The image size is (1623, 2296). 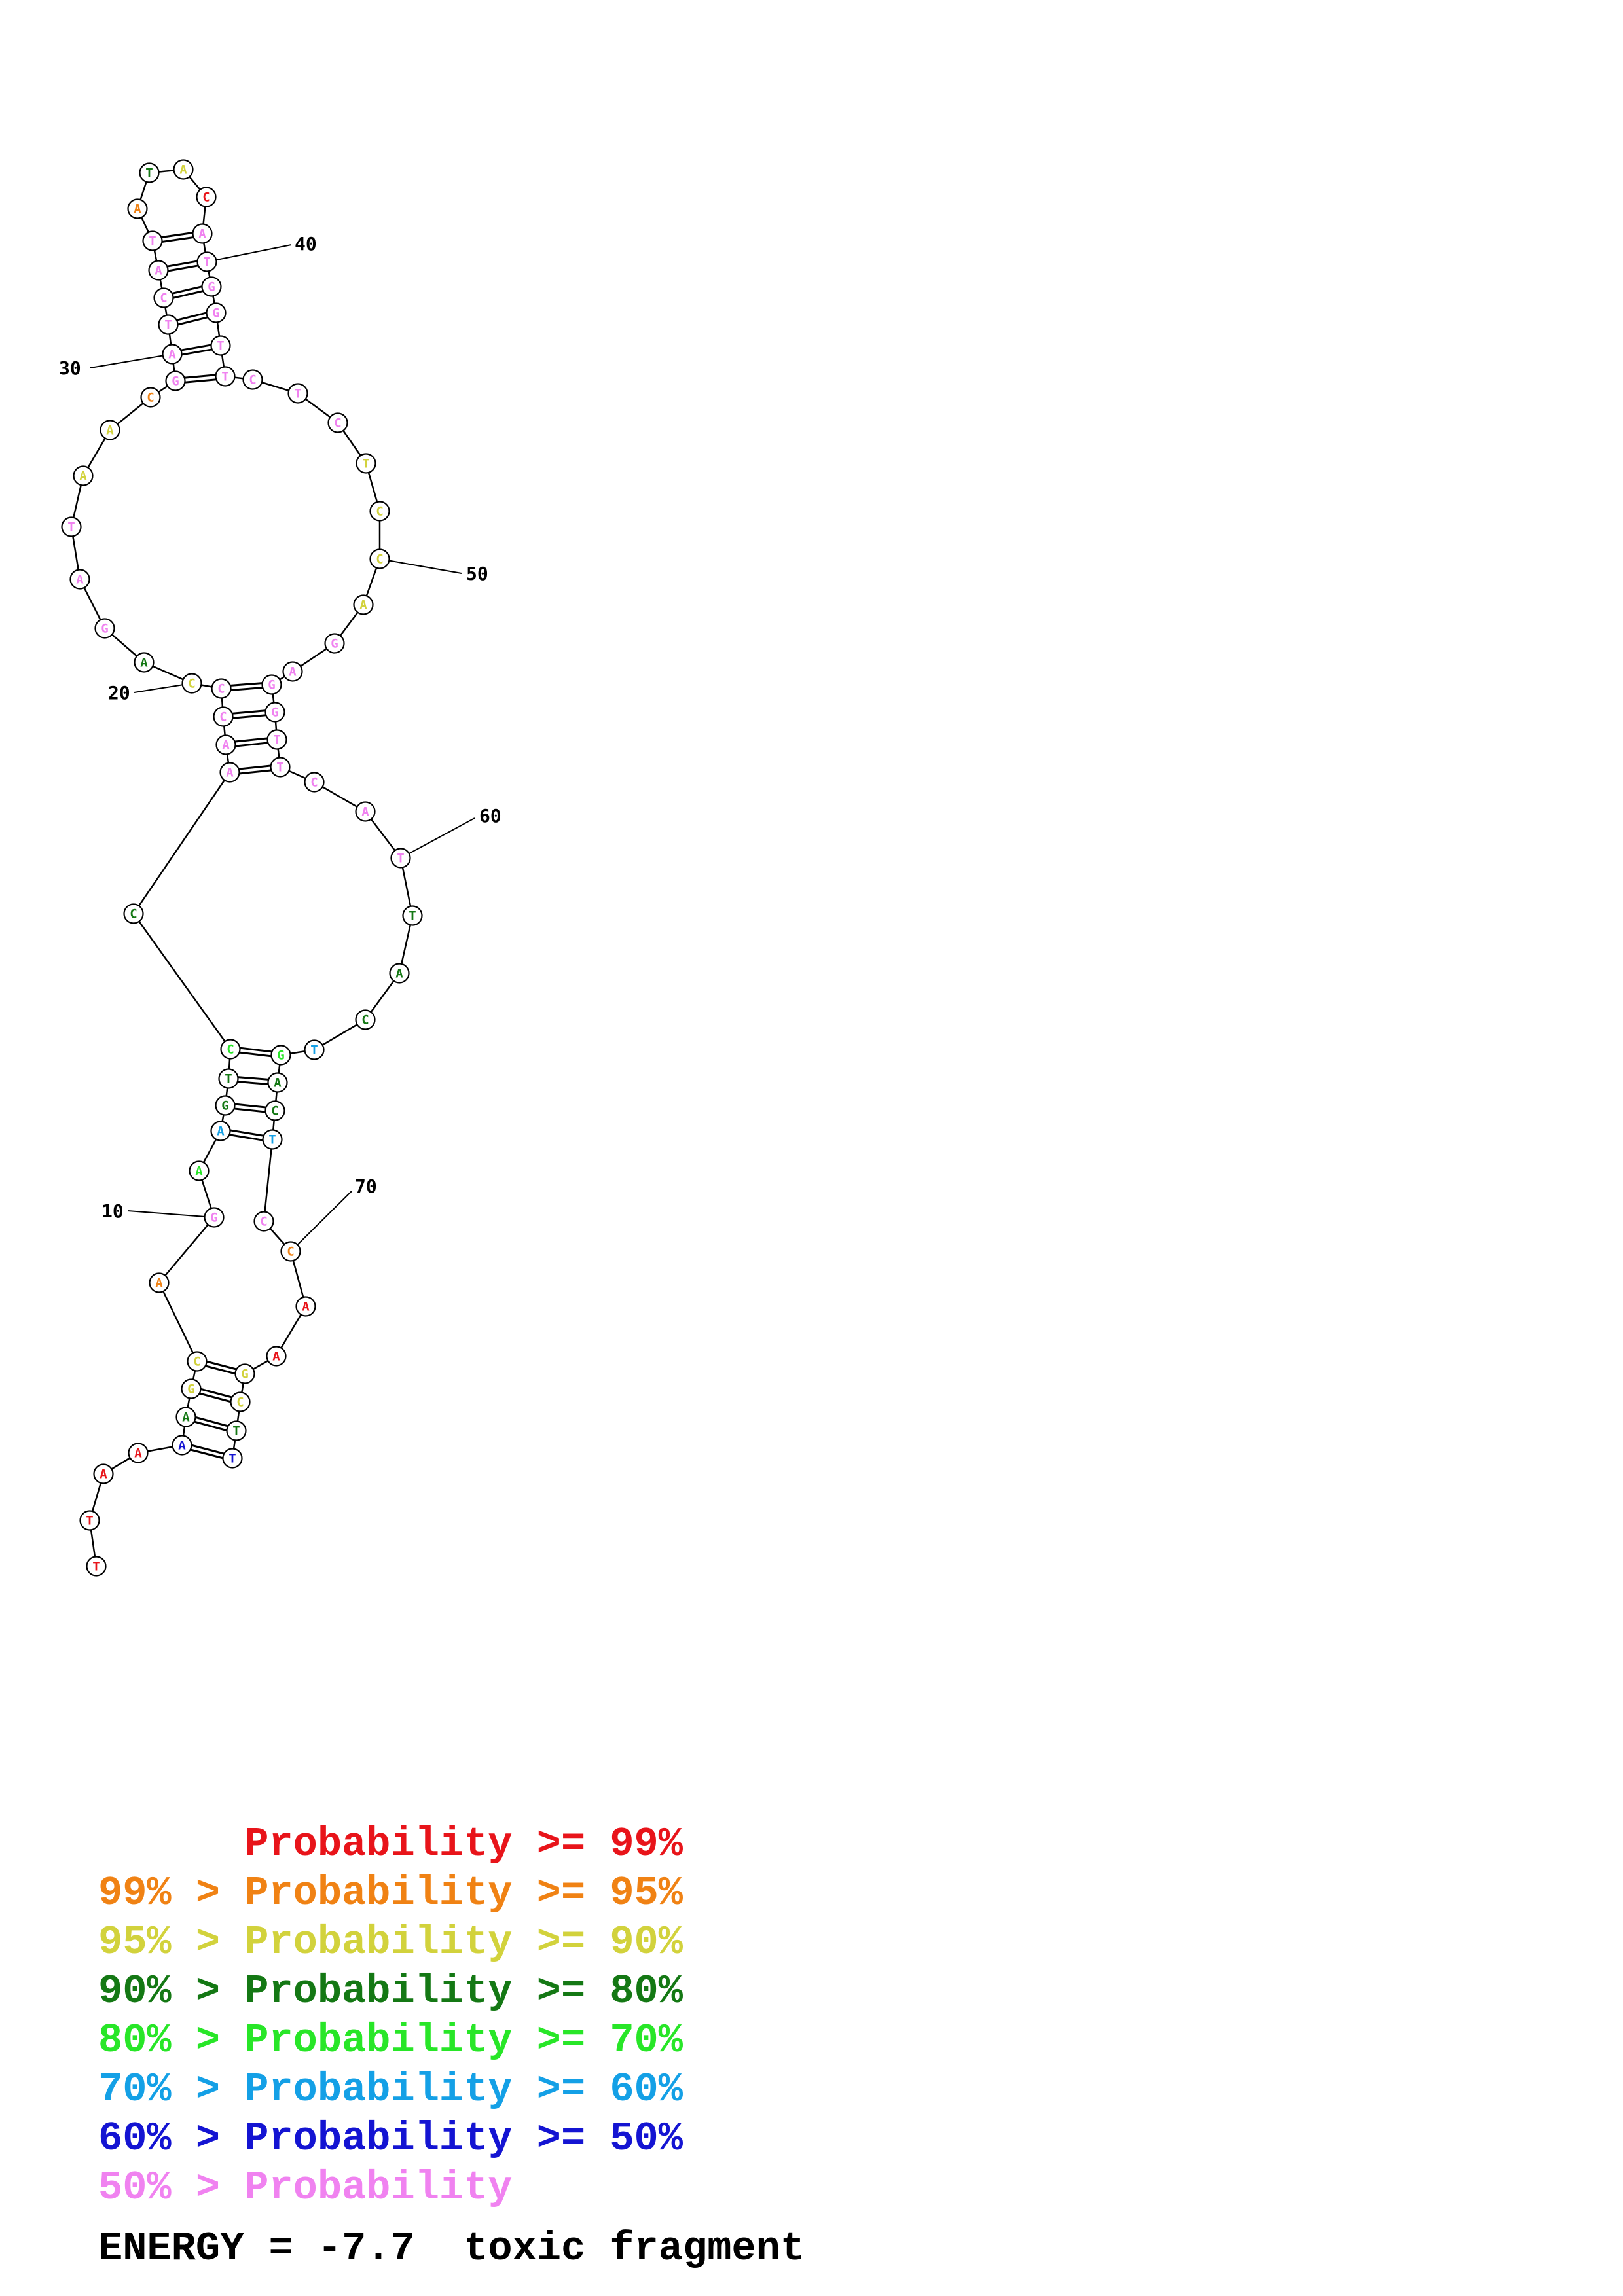 What do you see at coordinates (390, 2089) in the screenshot?
I see `legend-line-6: 70% > Probability >= 60%` at bounding box center [390, 2089].